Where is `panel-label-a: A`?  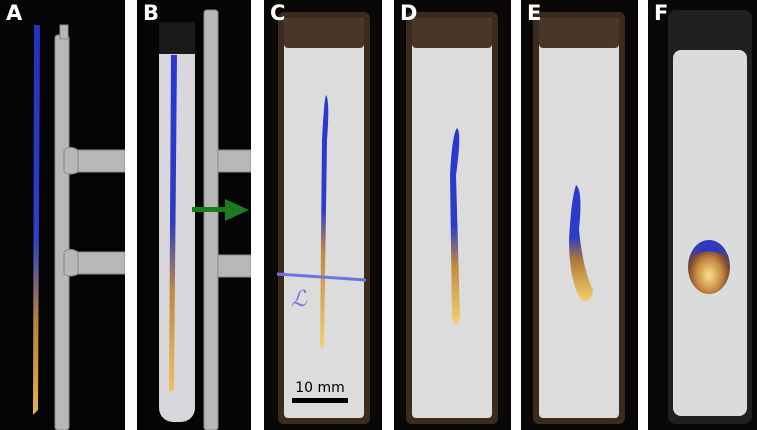 panel-label-a: A is located at coordinates (14, 13).